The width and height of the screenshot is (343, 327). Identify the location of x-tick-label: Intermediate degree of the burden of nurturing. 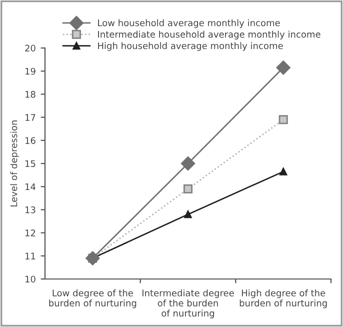
(188, 303).